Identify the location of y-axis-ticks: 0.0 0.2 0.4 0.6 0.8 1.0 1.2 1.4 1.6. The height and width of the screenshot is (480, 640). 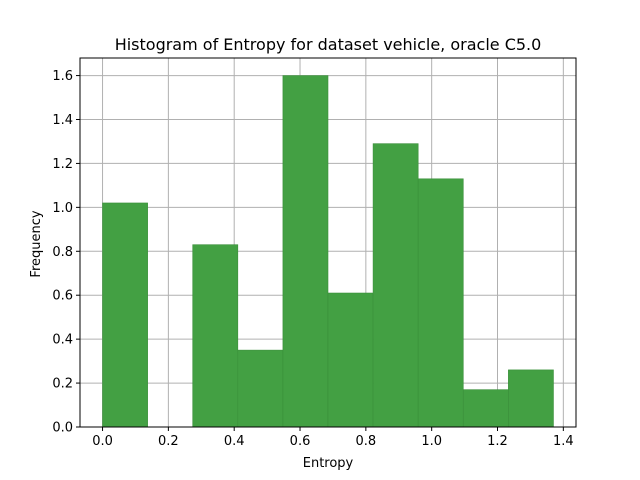
(66, 252).